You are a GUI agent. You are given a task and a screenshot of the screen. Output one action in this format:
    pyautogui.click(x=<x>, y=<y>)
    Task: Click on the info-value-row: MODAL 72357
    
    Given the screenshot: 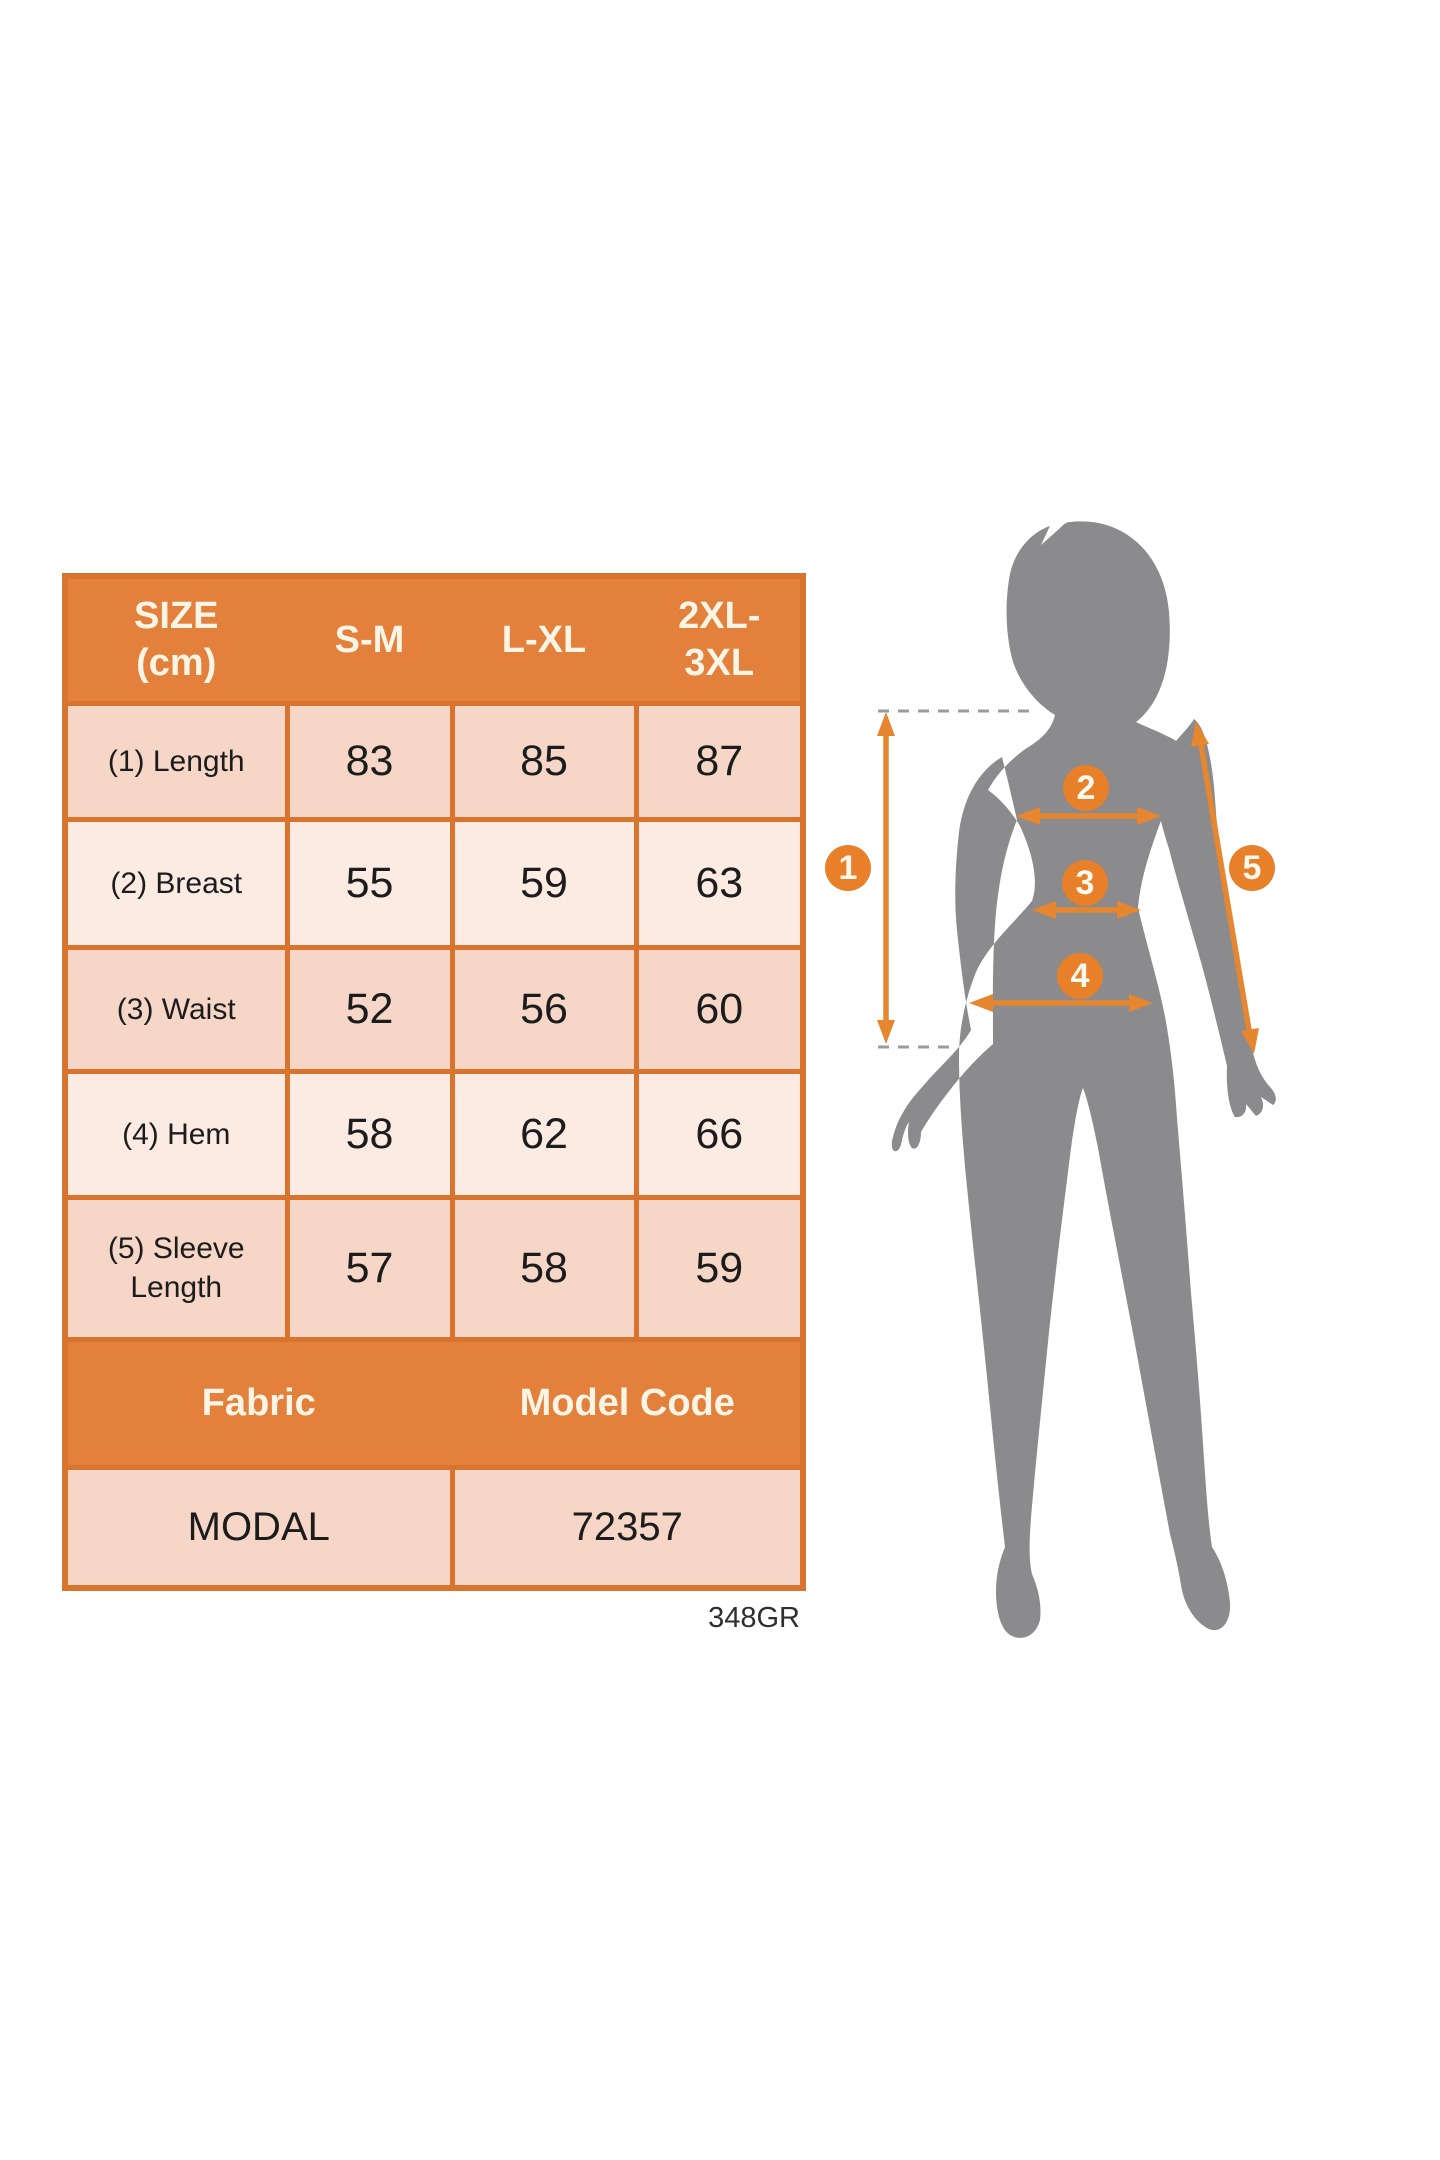 What is the action you would take?
    pyautogui.click(x=434, y=1527)
    